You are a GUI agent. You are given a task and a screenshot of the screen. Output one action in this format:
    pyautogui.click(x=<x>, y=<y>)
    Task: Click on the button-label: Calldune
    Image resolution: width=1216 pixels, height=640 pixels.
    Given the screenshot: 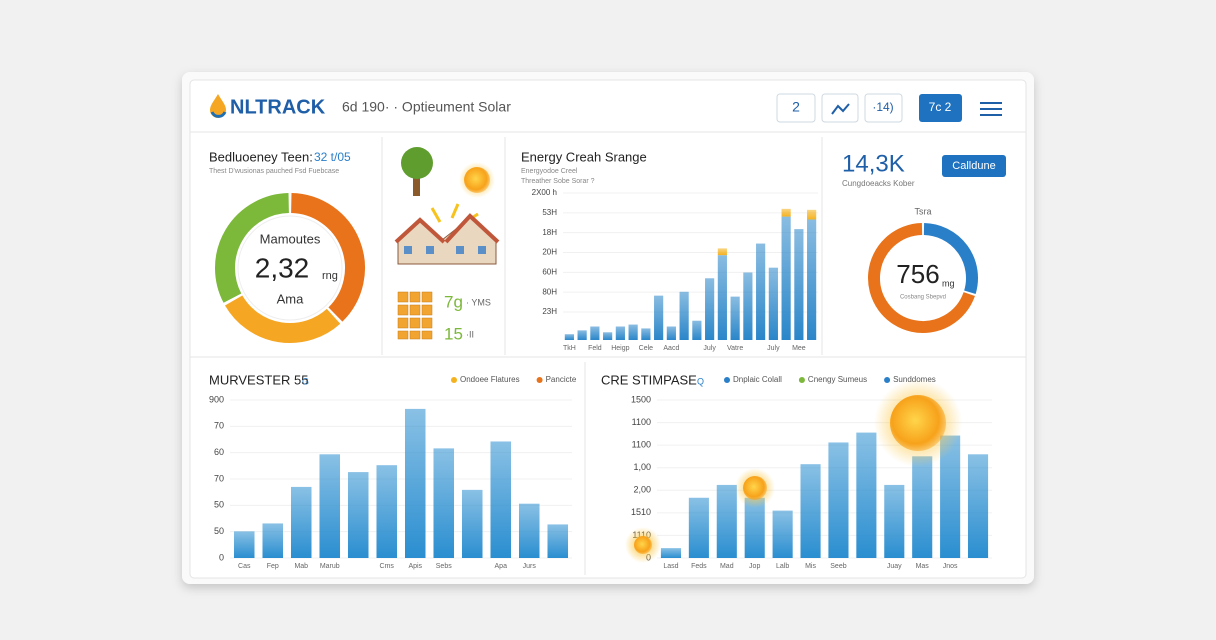 What is the action you would take?
    pyautogui.click(x=973, y=166)
    